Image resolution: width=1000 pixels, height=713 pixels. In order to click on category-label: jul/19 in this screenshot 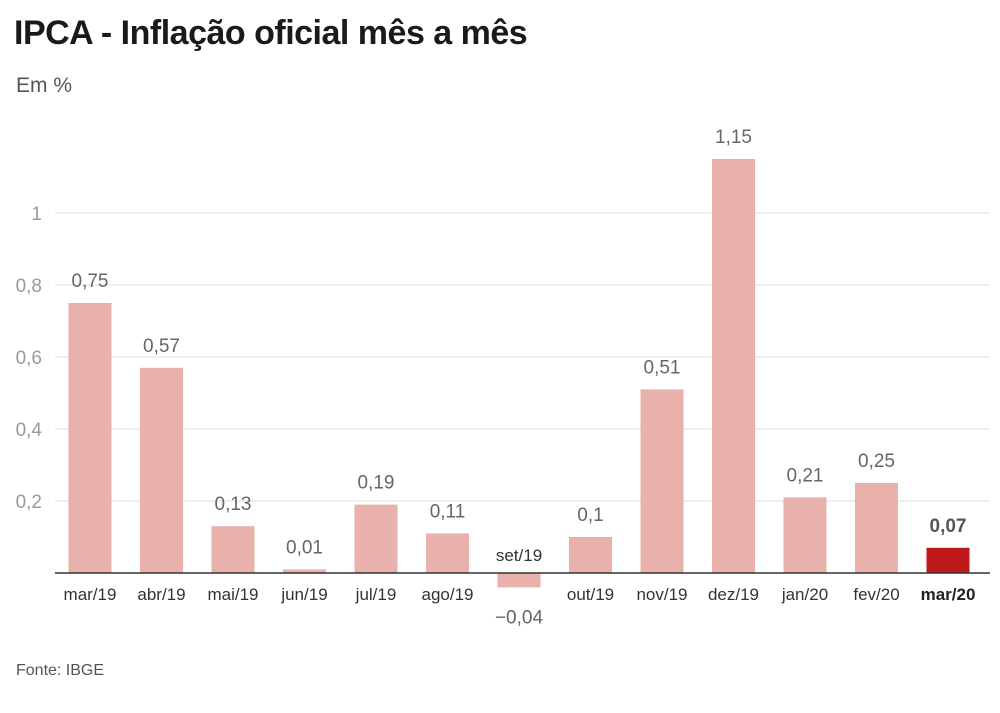, I will do `click(376, 594)`.